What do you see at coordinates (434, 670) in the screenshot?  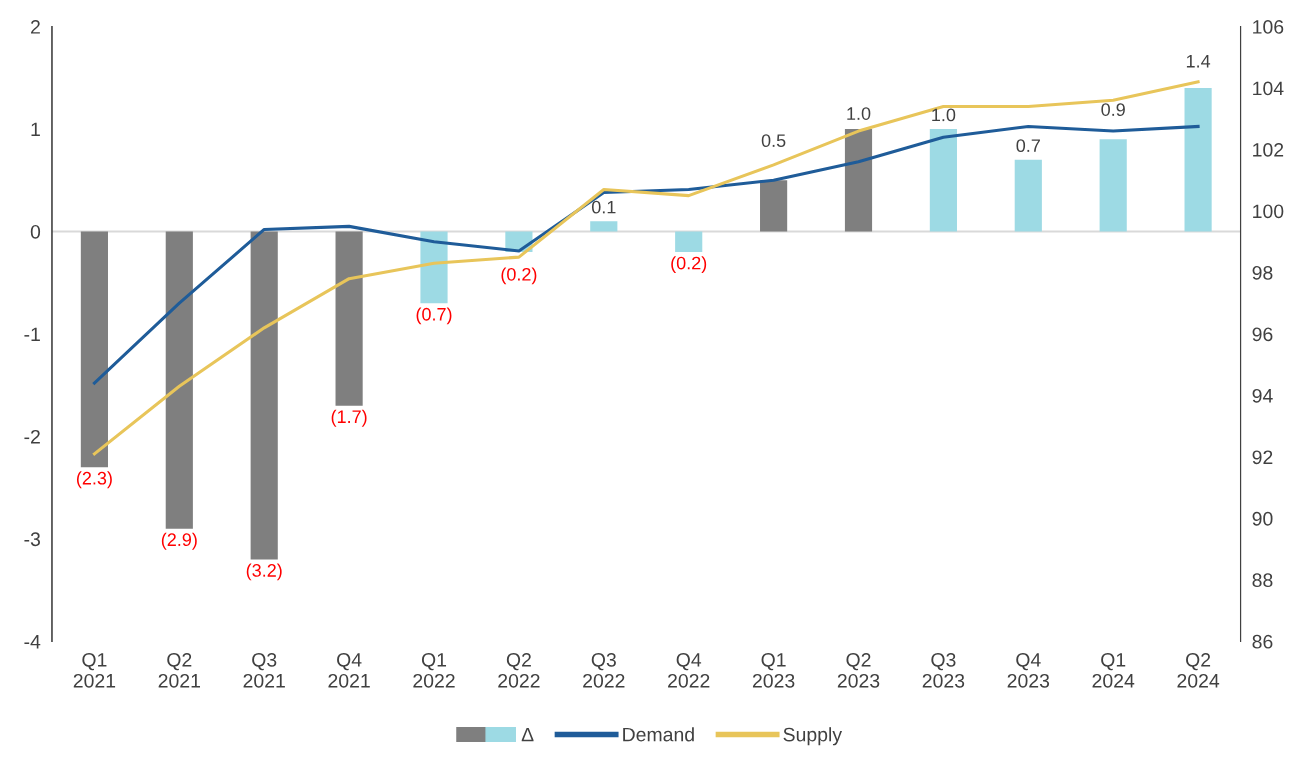 I see `x-tick-label: Q1 2022` at bounding box center [434, 670].